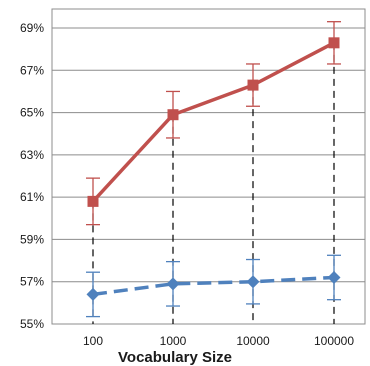 Image resolution: width=370 pixels, height=366 pixels. I want to click on y-tick-label: 67%, so click(32, 70).